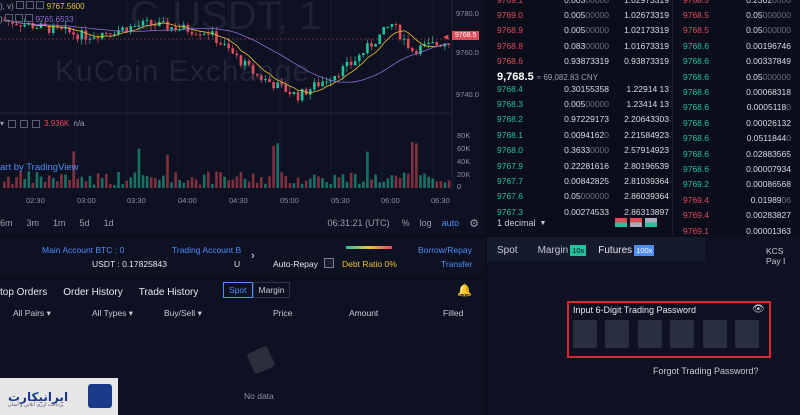 This screenshot has width=800, height=415. What do you see at coordinates (579, 119) in the screenshot?
I see `order-book-row: 9768.2 0.97229173 2.20643303` at bounding box center [579, 119].